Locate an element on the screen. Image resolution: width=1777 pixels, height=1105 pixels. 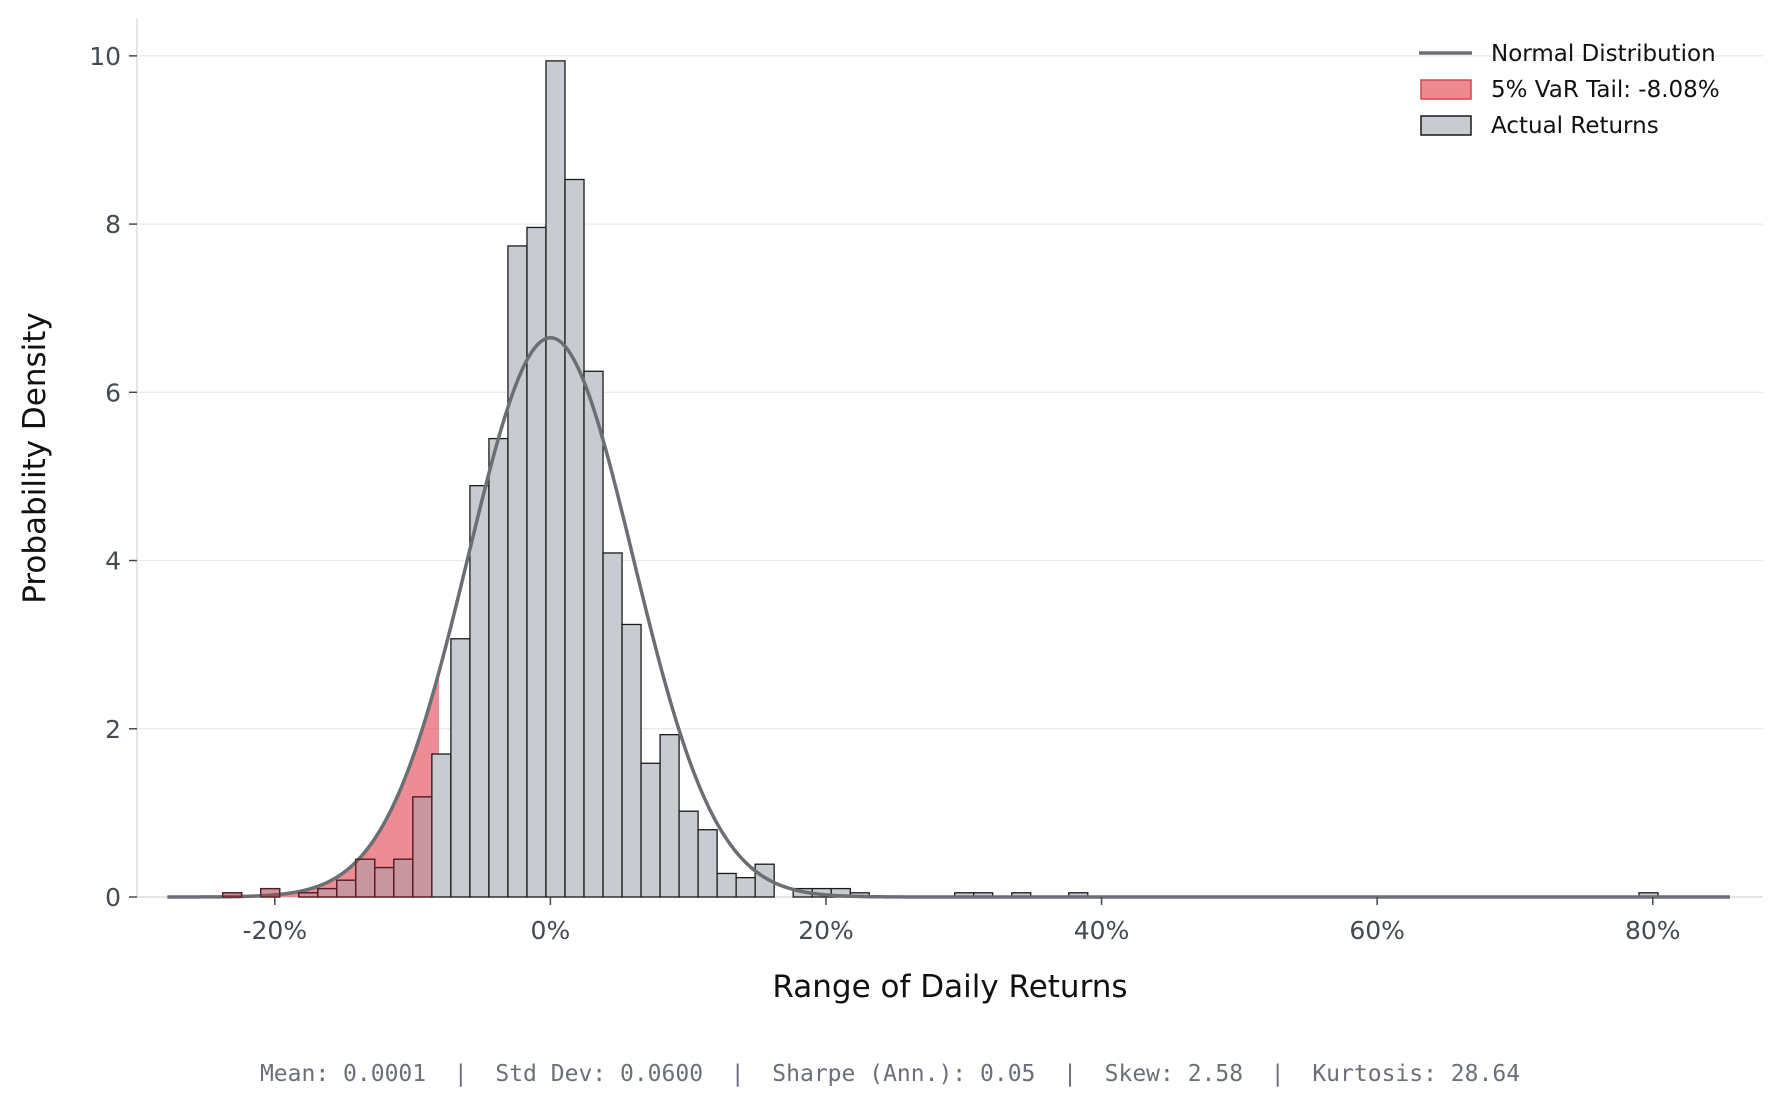
x-tick-label: -20% is located at coordinates (274, 930).